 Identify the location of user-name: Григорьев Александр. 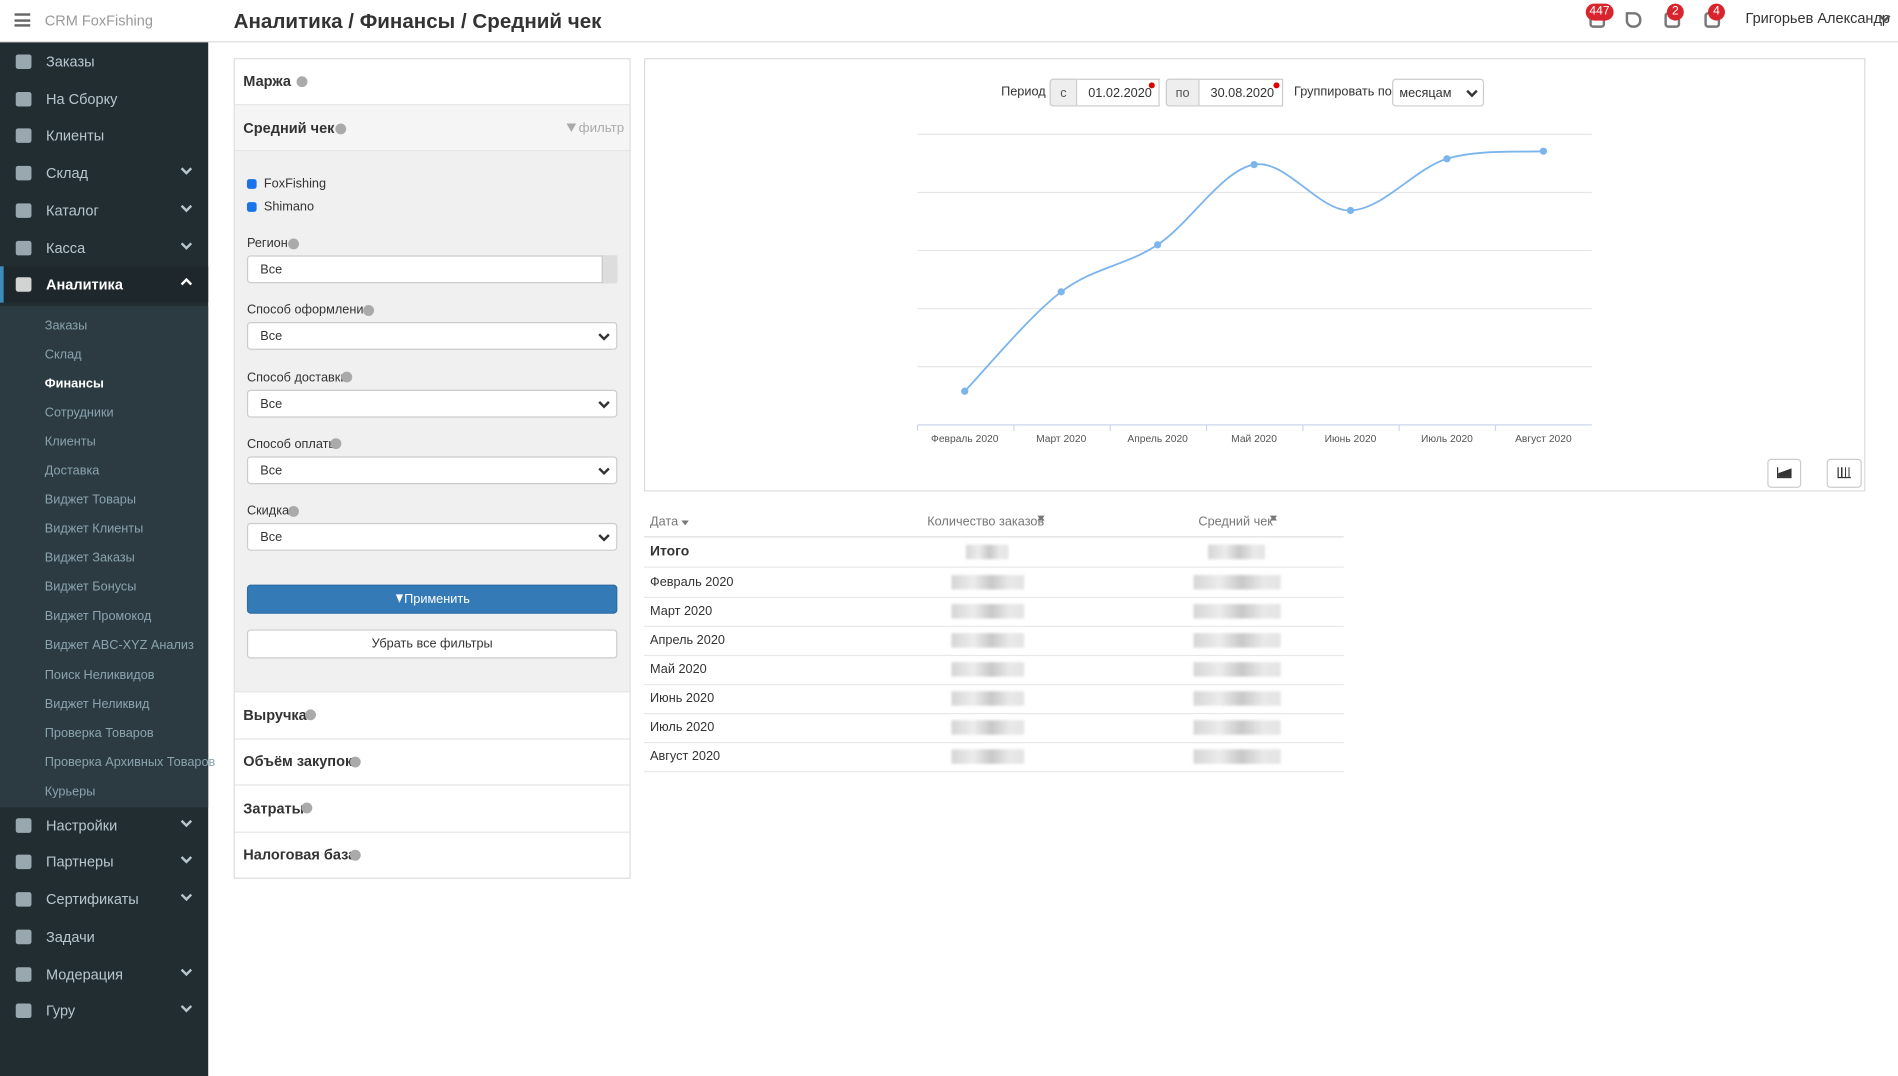
(1818, 18).